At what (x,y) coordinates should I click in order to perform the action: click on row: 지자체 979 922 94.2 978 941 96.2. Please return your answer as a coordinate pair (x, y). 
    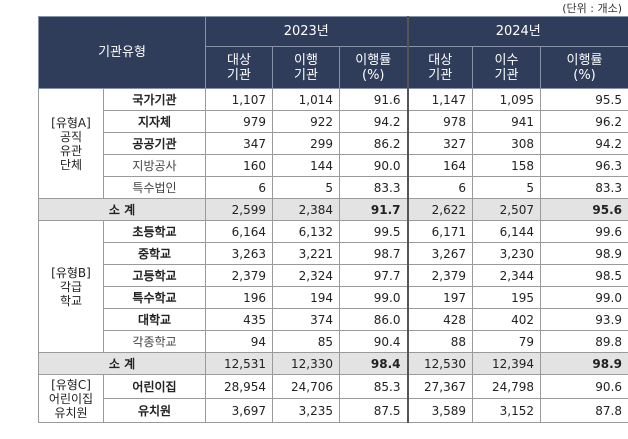
    Looking at the image, I should click on (333, 121).